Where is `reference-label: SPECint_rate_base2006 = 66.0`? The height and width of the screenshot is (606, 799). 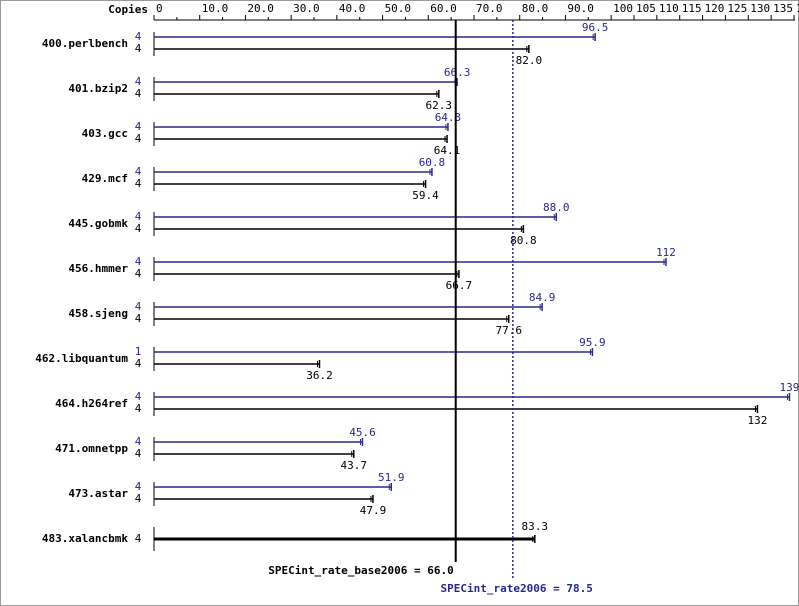 reference-label: SPECint_rate_base2006 = 66.0 is located at coordinates (360, 570).